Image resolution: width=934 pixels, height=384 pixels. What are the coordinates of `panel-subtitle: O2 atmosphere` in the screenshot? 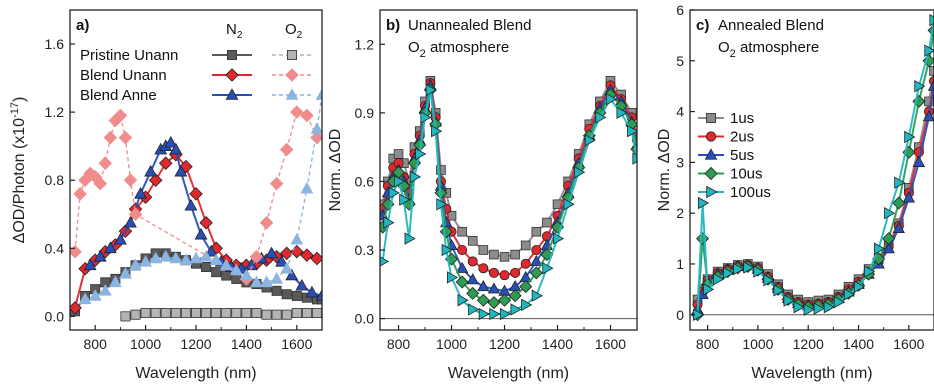 It's located at (768, 49).